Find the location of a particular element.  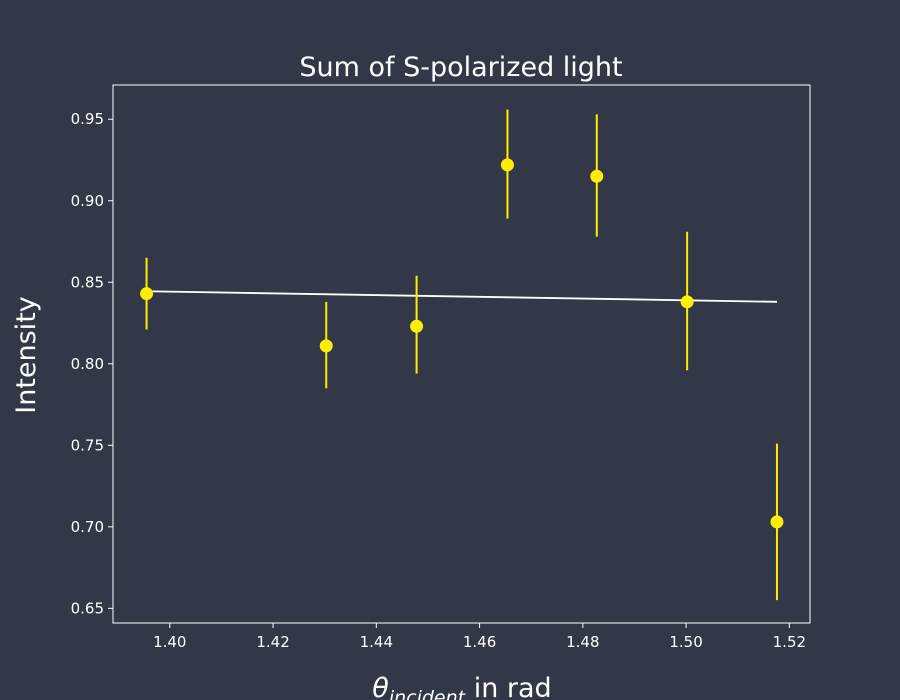

y-tick-label: 0.85 is located at coordinates (87, 282).